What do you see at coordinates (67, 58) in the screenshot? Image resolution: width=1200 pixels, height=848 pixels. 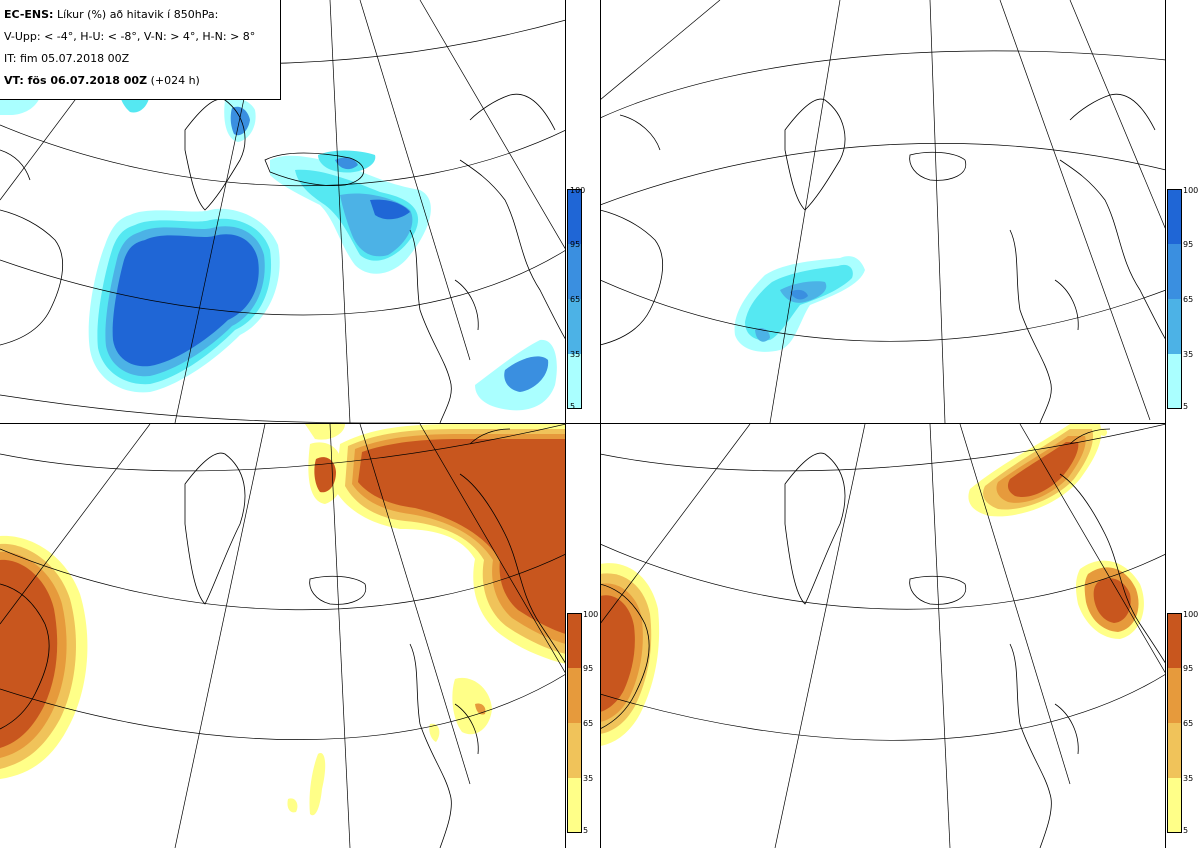 I see `initial-time-label: IT: fim 05.07.2018 00Z` at bounding box center [67, 58].